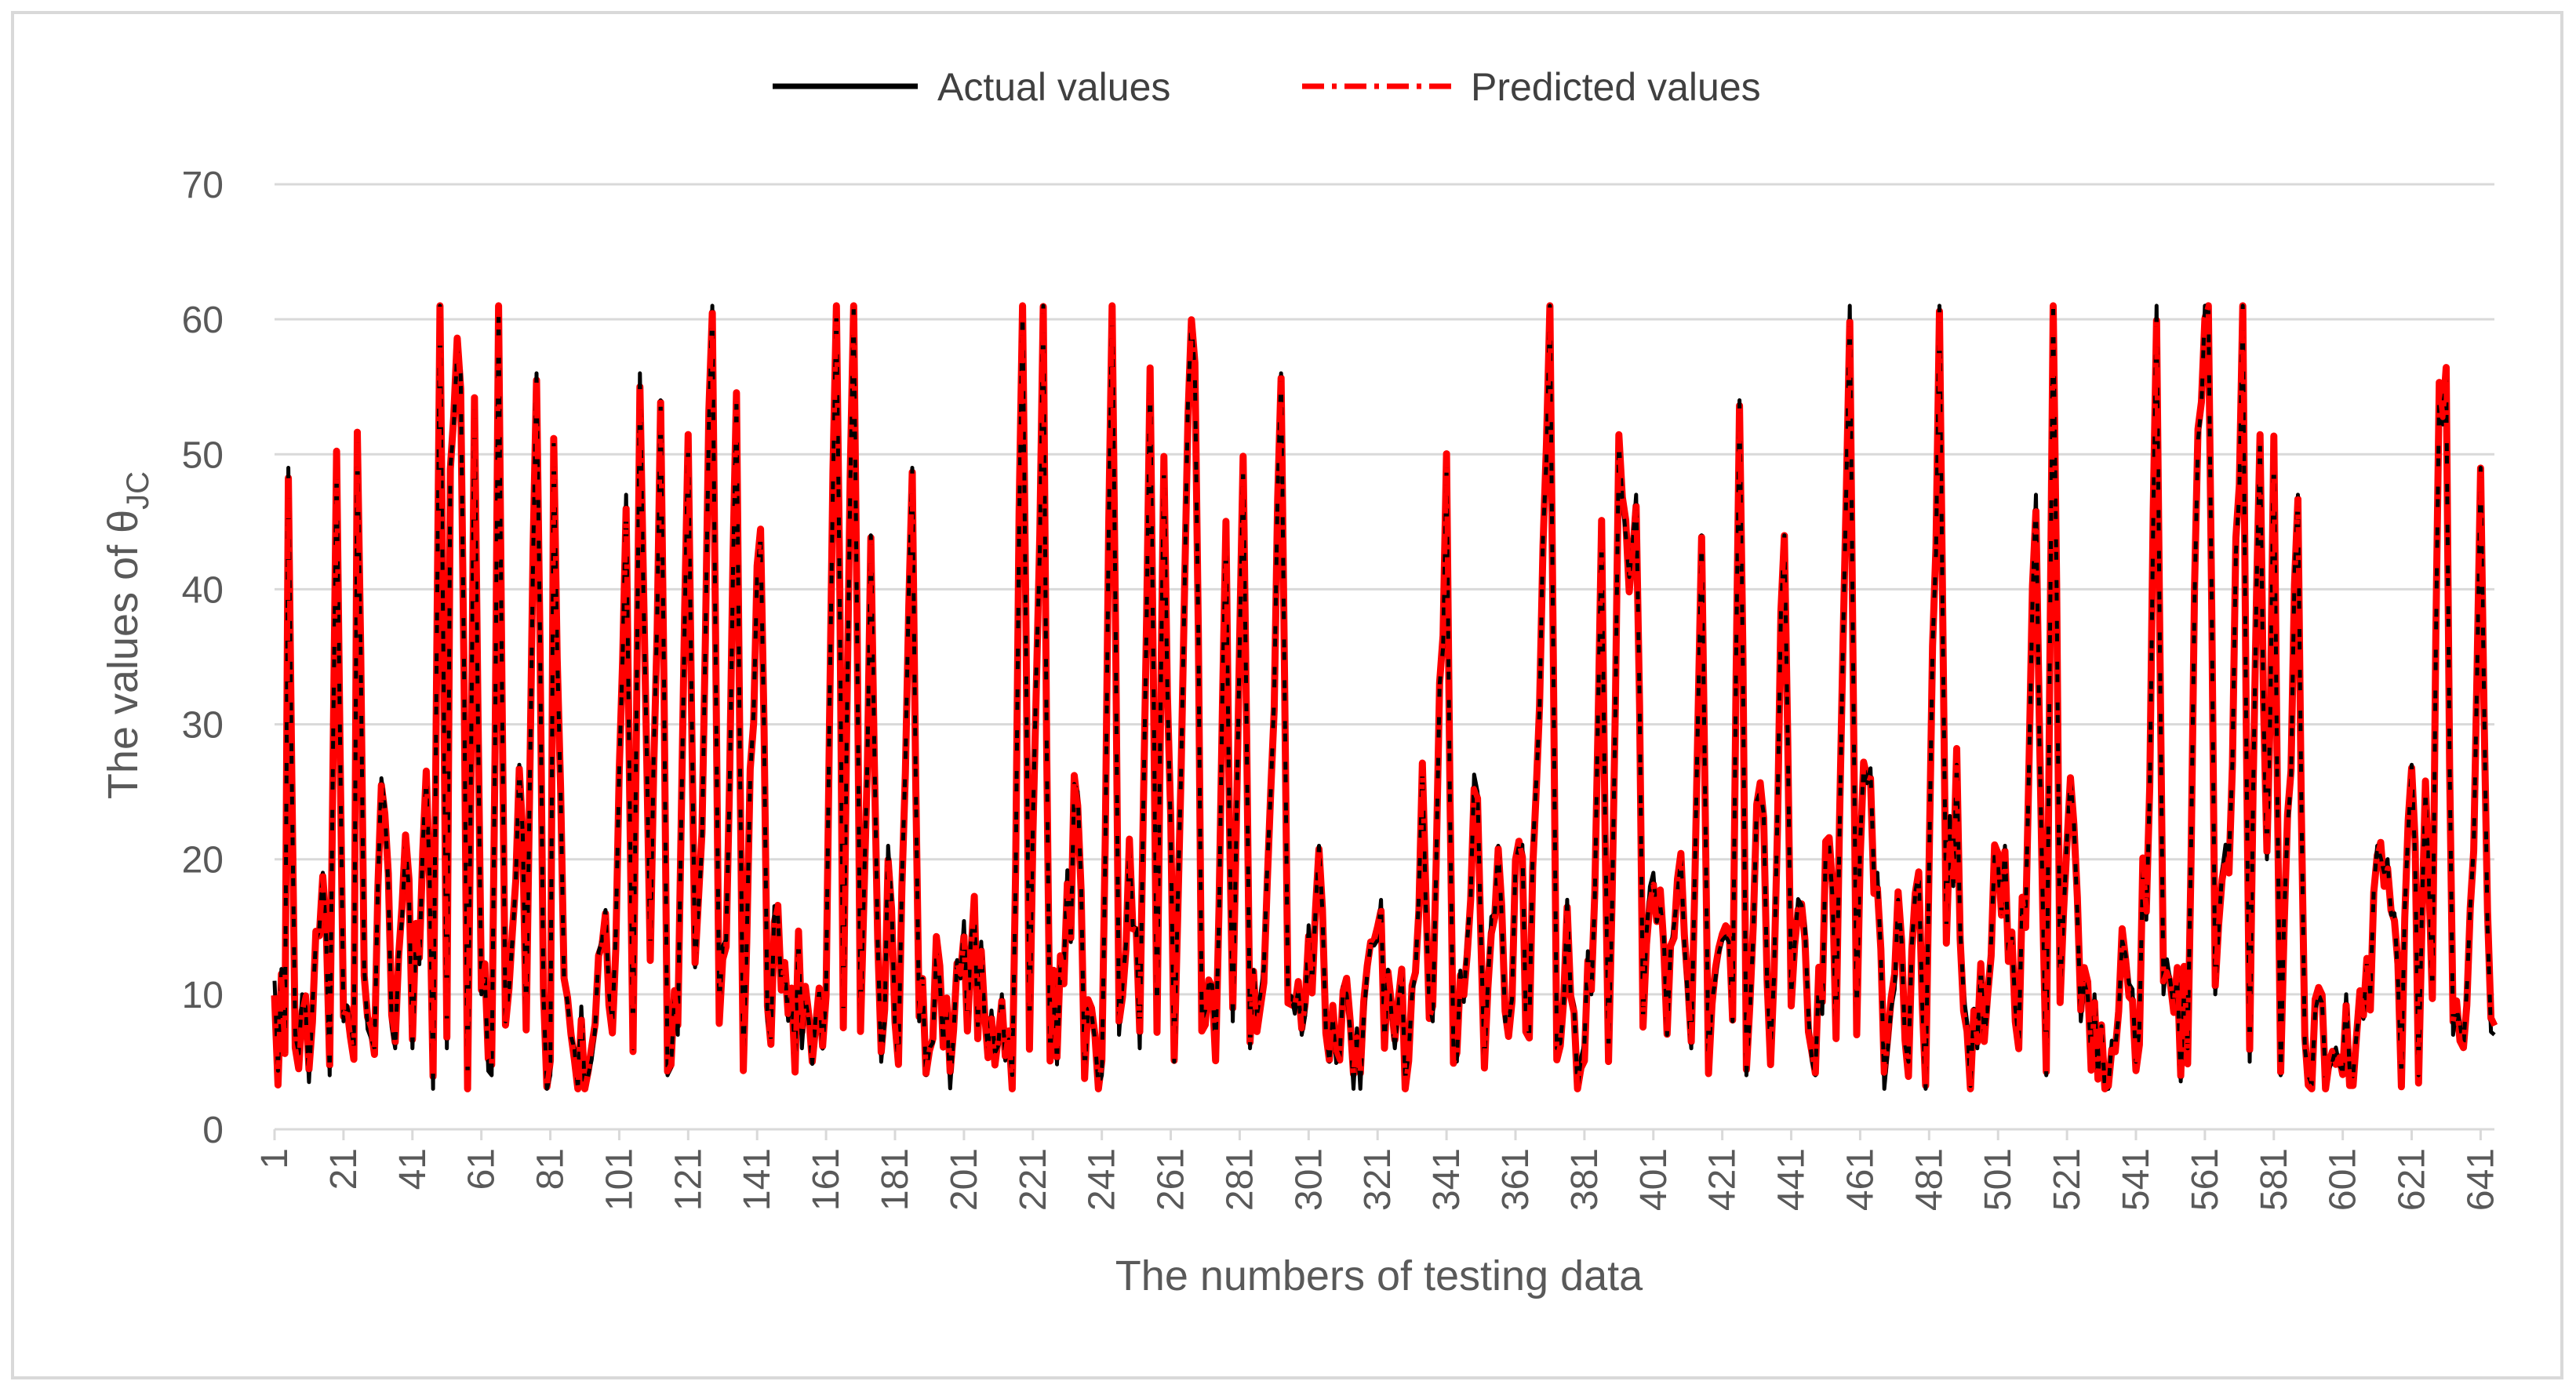 The width and height of the screenshot is (2576, 1392). Describe the element at coordinates (2205, 1179) in the screenshot. I see `x-tick-label: 561` at that location.